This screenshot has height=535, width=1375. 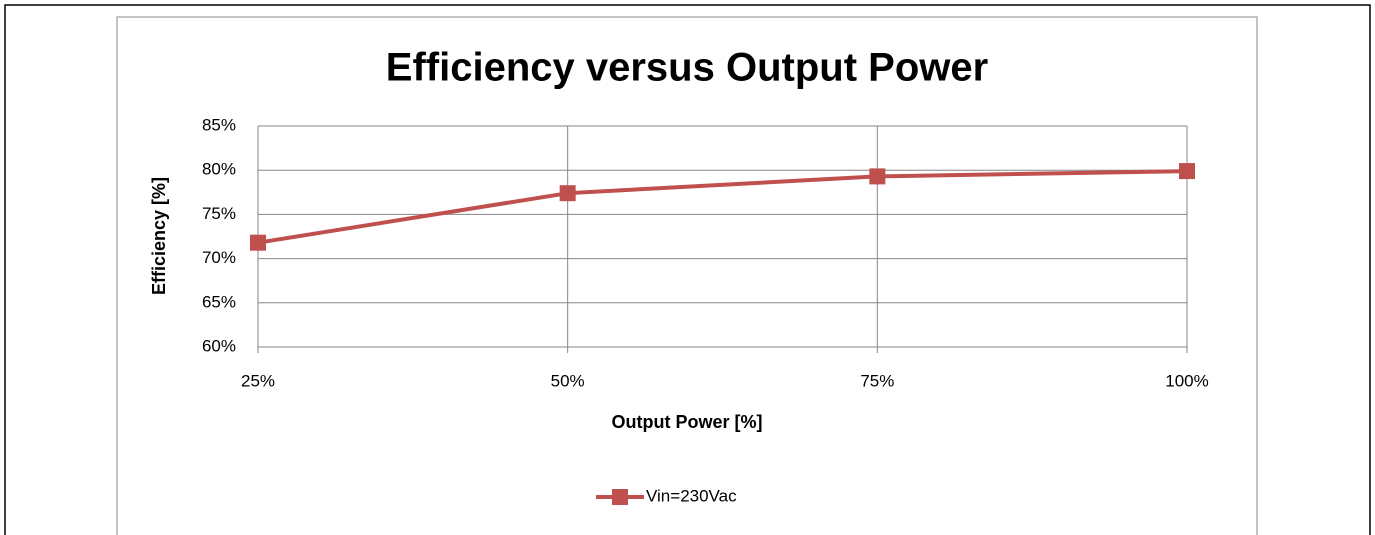 I want to click on x-tick-label: 25%, so click(x=258, y=380).